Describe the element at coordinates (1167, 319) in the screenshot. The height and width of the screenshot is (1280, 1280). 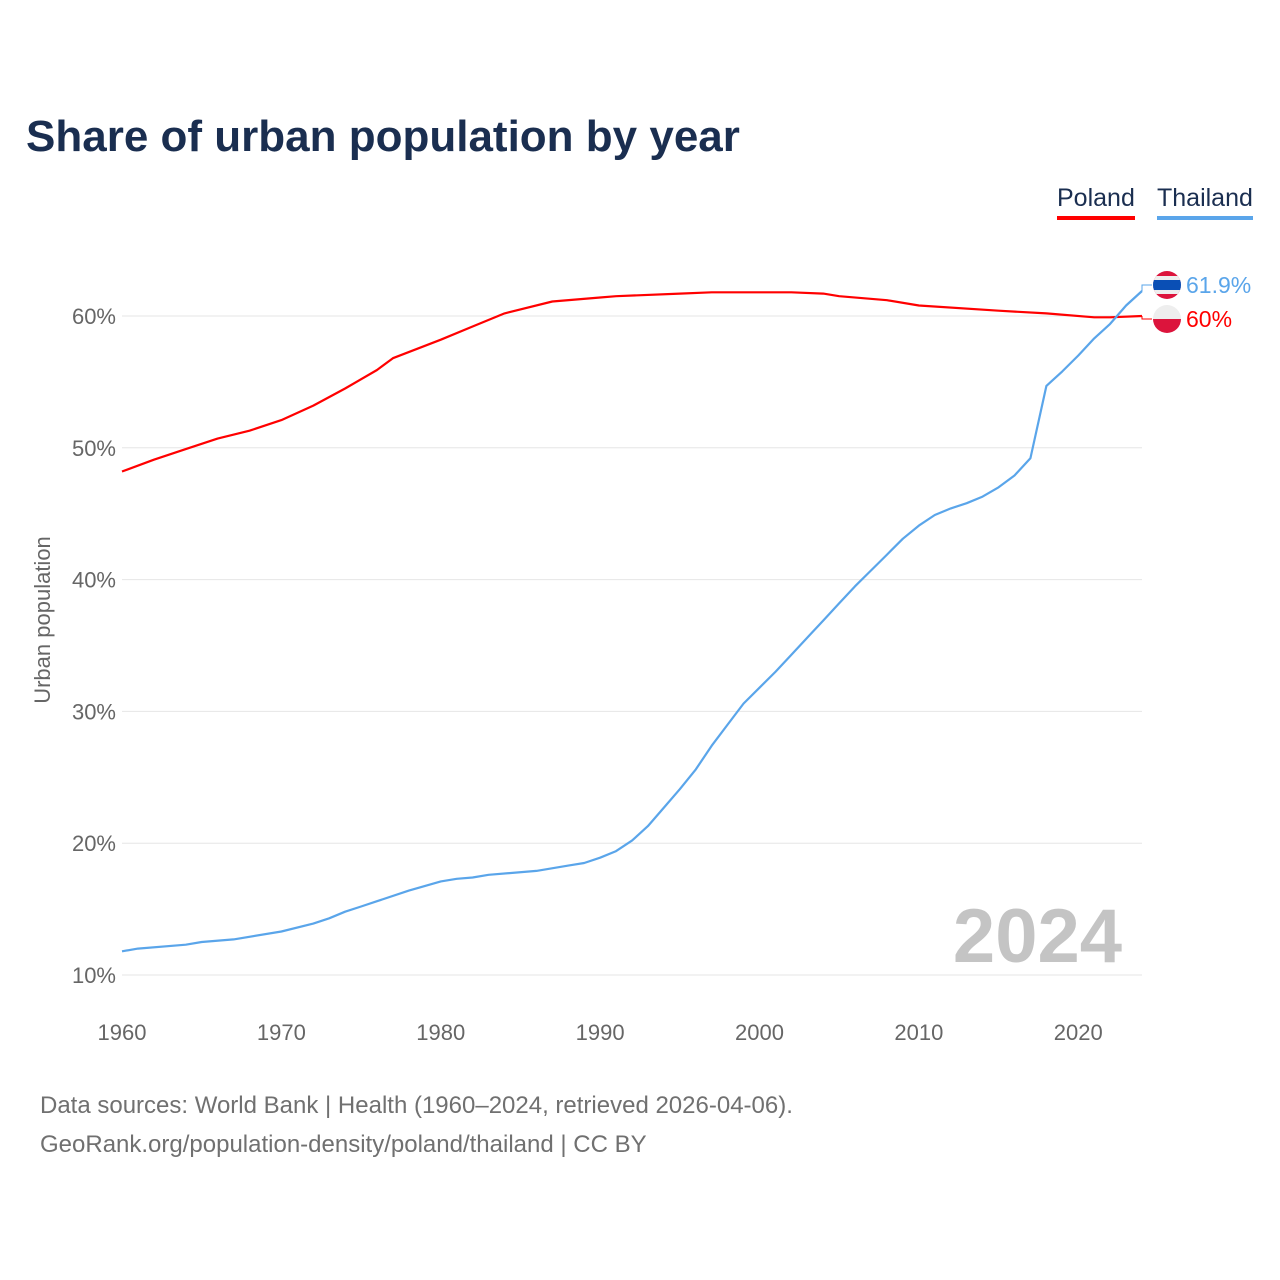
I see `poland-flag-icon` at that location.